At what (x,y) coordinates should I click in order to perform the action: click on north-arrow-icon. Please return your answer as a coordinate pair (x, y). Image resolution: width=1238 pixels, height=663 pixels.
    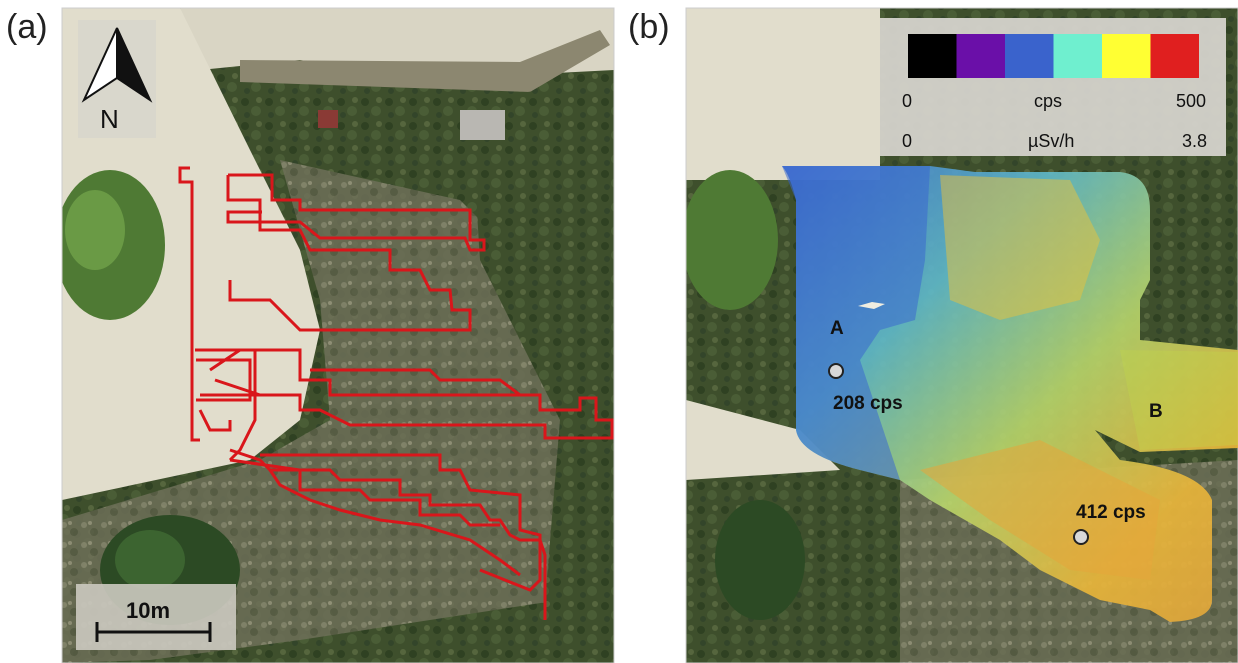
    Looking at the image, I should click on (117, 79).